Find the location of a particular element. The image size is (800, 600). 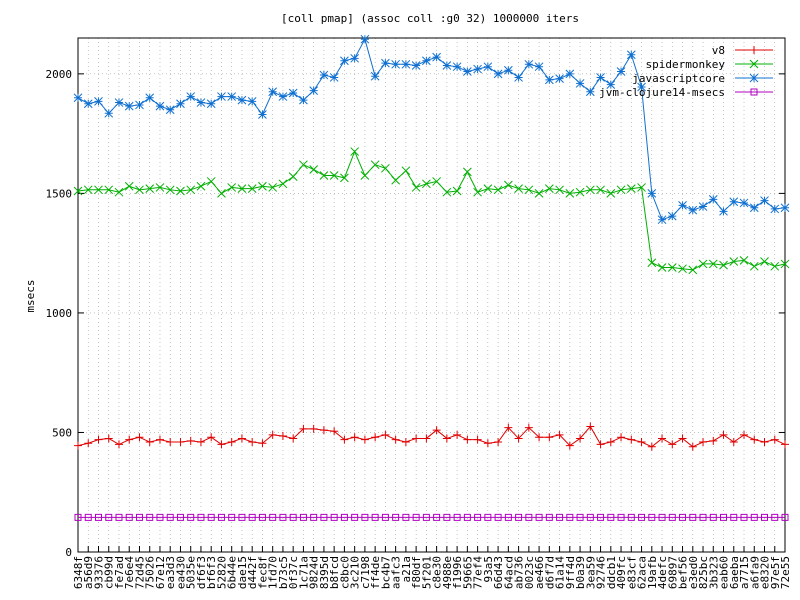

x-tick-label: d442f is located at coordinates (252, 572).